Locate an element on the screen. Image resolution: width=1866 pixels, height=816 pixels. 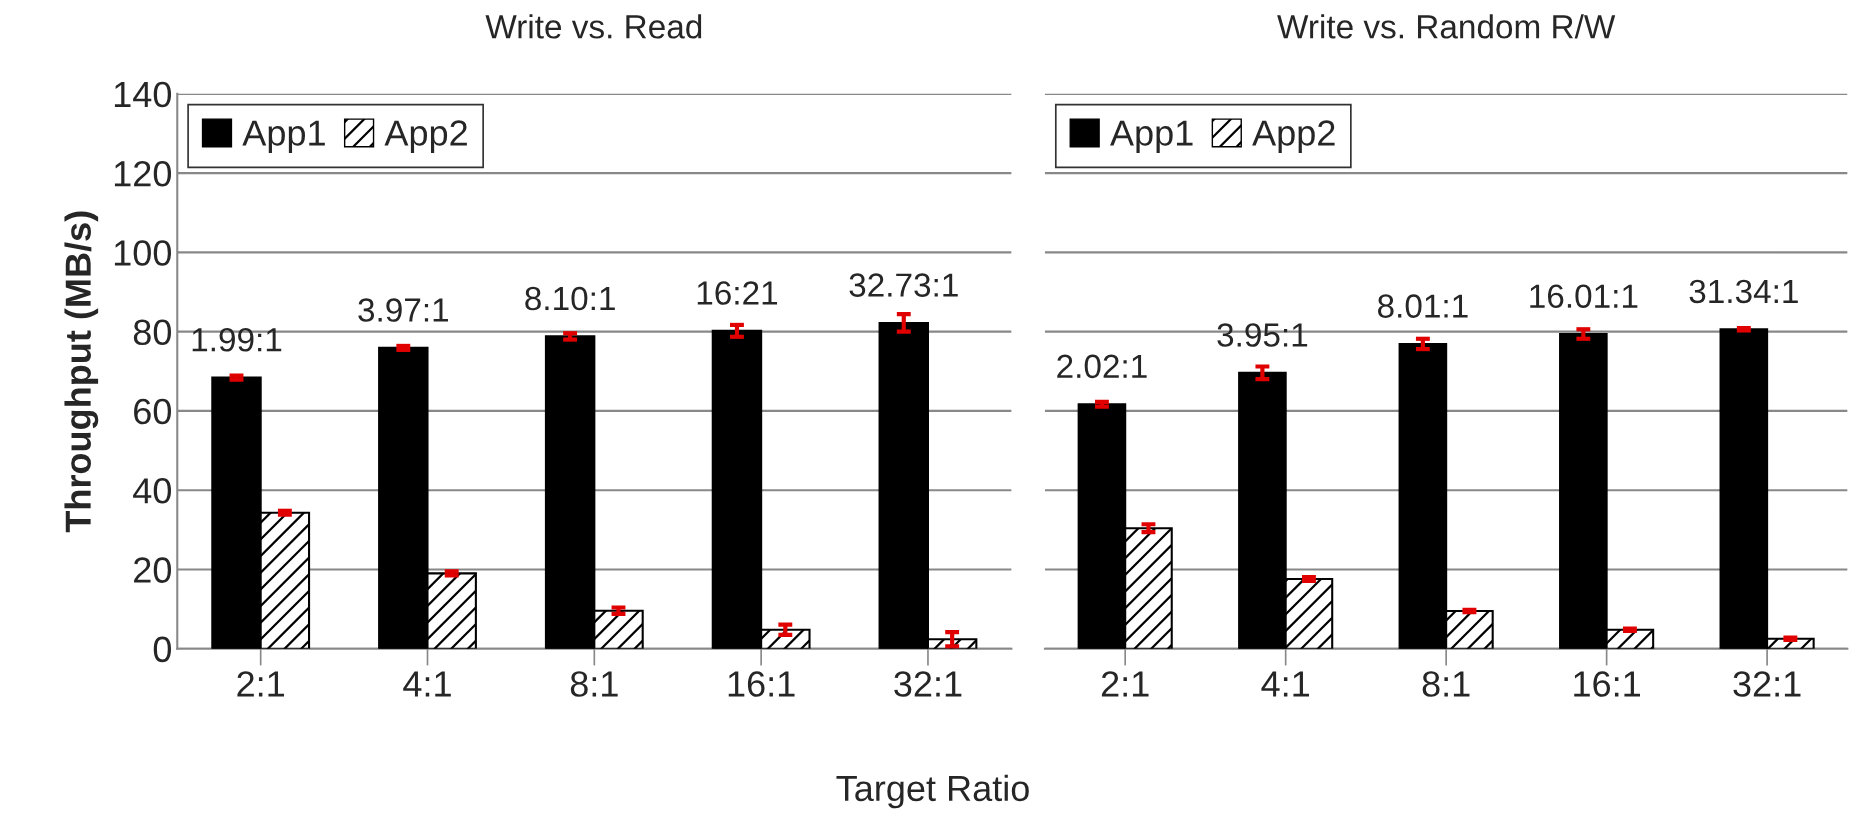
y-tick-label: 100 is located at coordinates (142, 253).